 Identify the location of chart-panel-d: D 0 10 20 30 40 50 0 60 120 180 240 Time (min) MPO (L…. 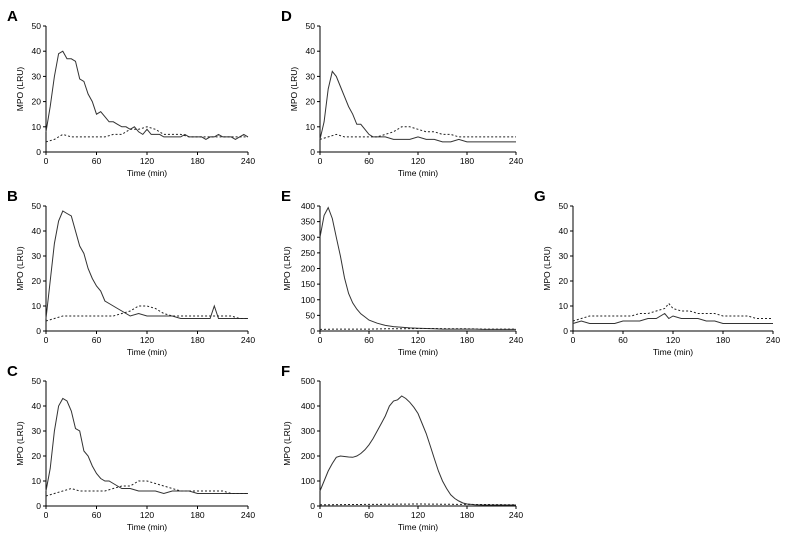
(402, 93).